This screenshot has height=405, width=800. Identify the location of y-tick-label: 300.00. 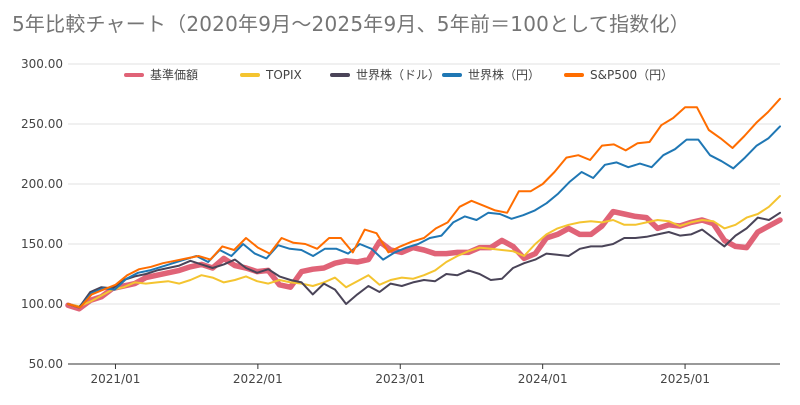
(42, 64).